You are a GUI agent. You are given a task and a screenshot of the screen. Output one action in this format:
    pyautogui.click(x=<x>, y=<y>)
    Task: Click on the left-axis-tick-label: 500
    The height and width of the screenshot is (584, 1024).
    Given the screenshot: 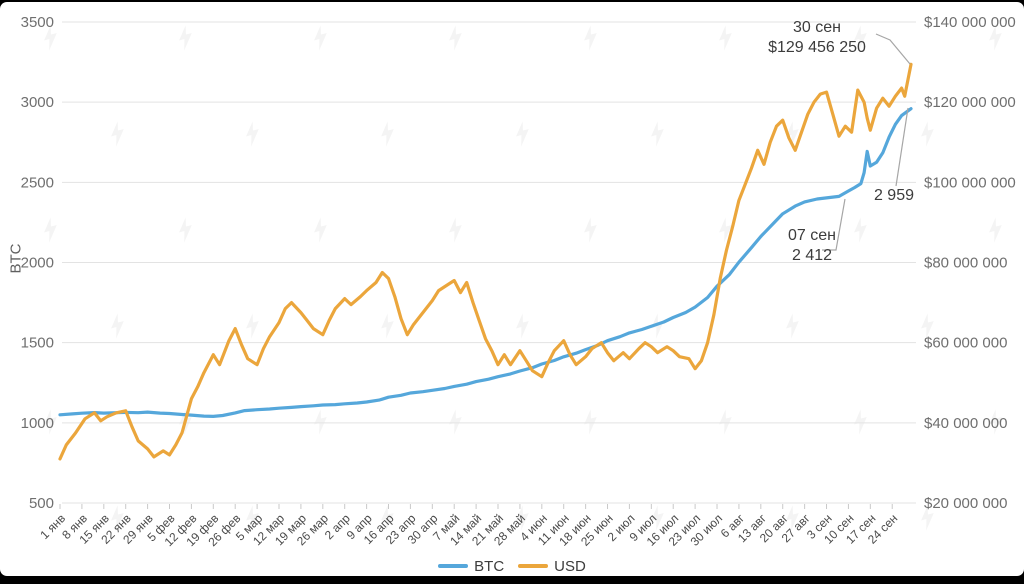 What is the action you would take?
    pyautogui.click(x=41, y=503)
    